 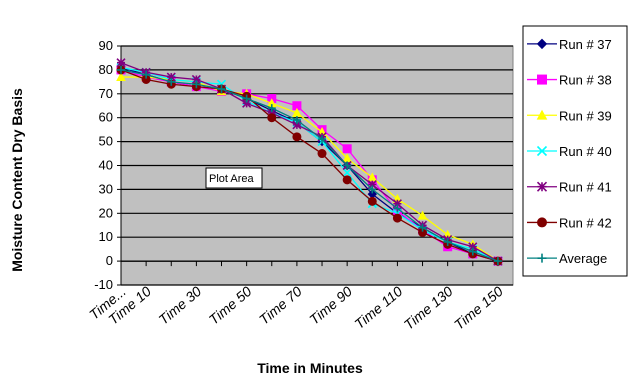 I want to click on y-tick-label: 10, so click(x=106, y=236).